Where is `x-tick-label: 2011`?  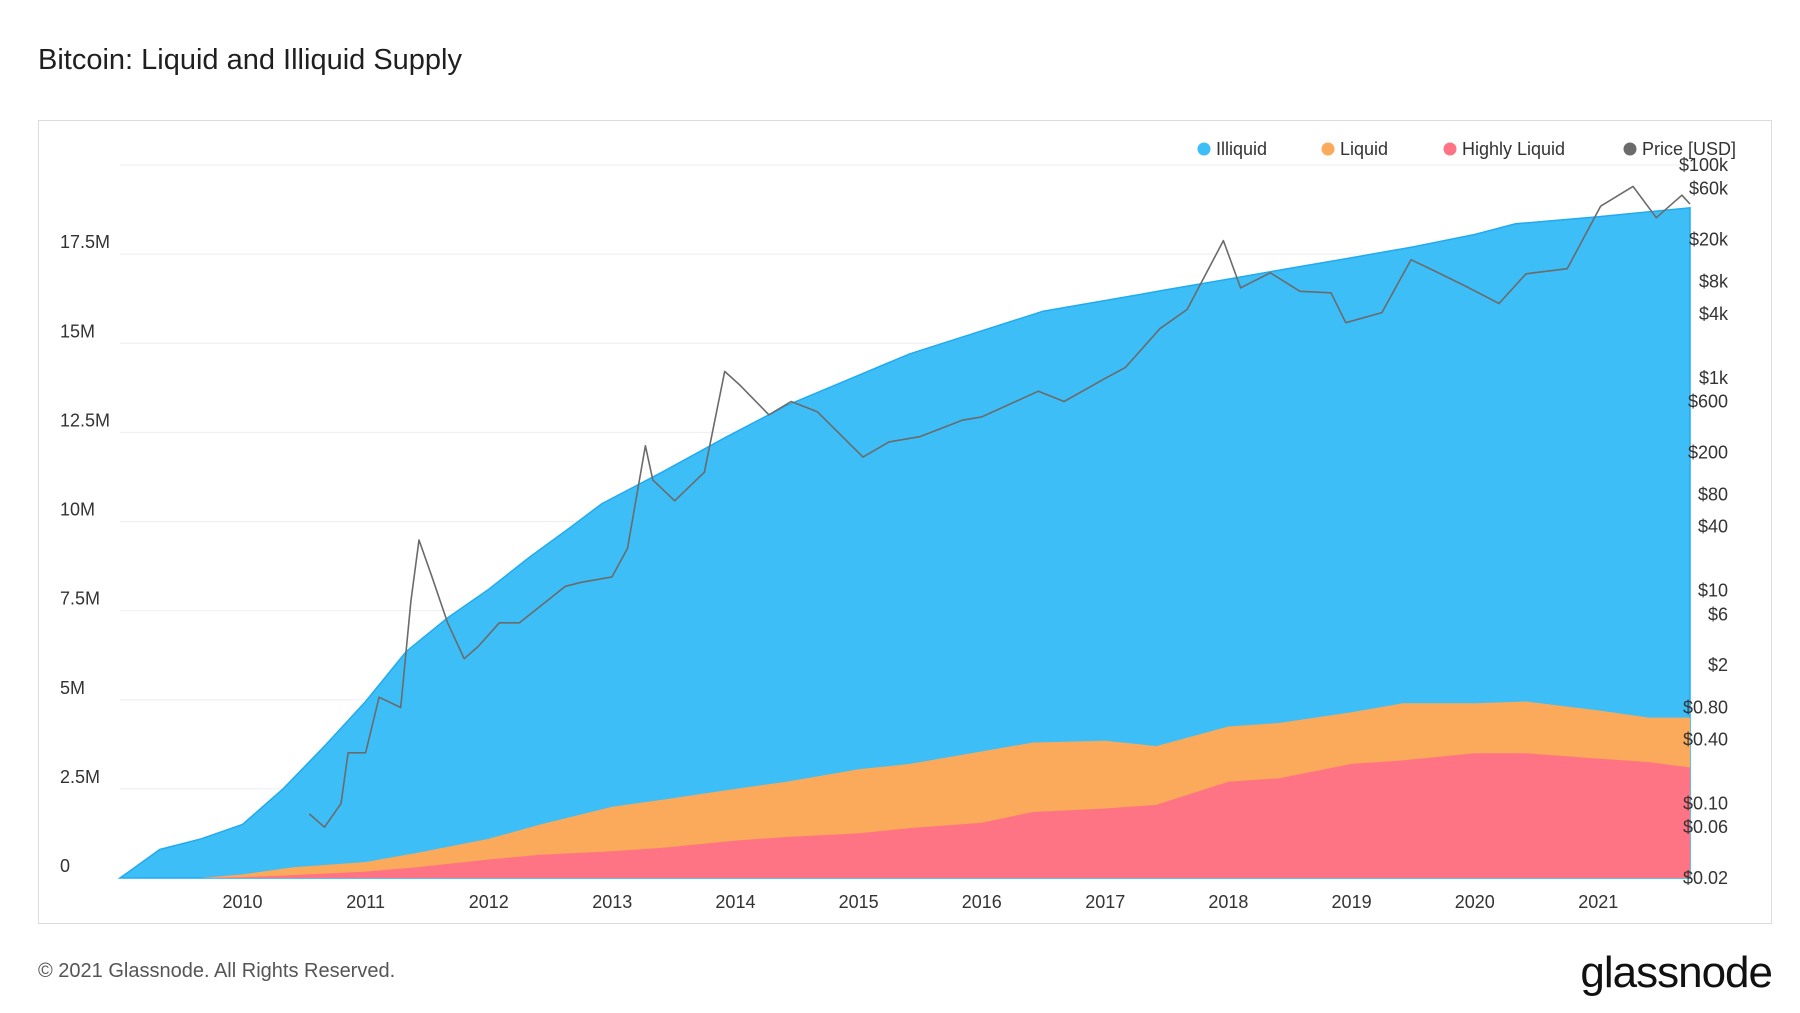
x-tick-label: 2011 is located at coordinates (365, 902).